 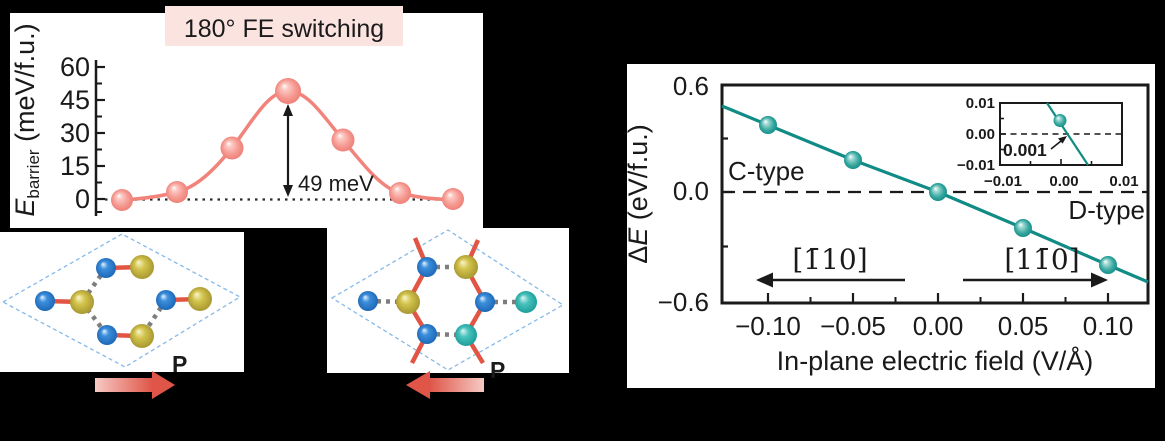 I want to click on x-axis-label: In-plane electric field (V/Å), so click(x=935, y=360).